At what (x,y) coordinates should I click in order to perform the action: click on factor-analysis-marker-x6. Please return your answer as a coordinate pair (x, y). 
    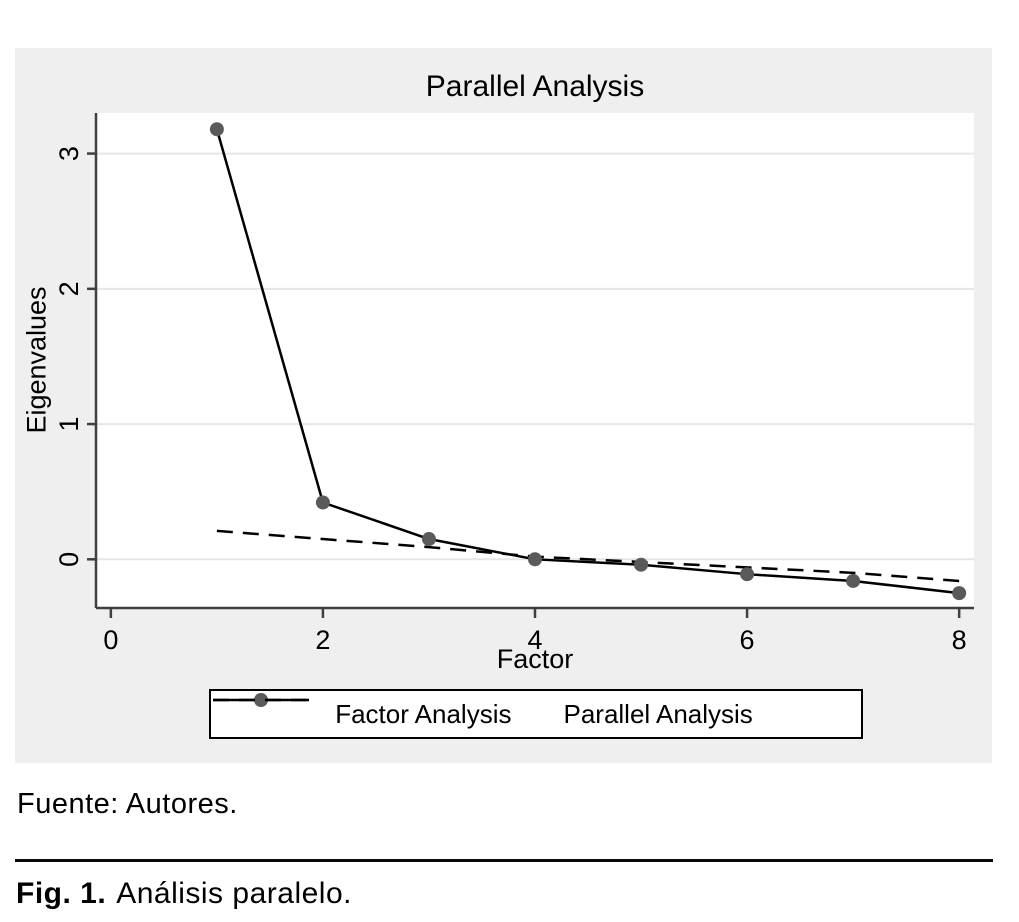
    Looking at the image, I should click on (747, 574).